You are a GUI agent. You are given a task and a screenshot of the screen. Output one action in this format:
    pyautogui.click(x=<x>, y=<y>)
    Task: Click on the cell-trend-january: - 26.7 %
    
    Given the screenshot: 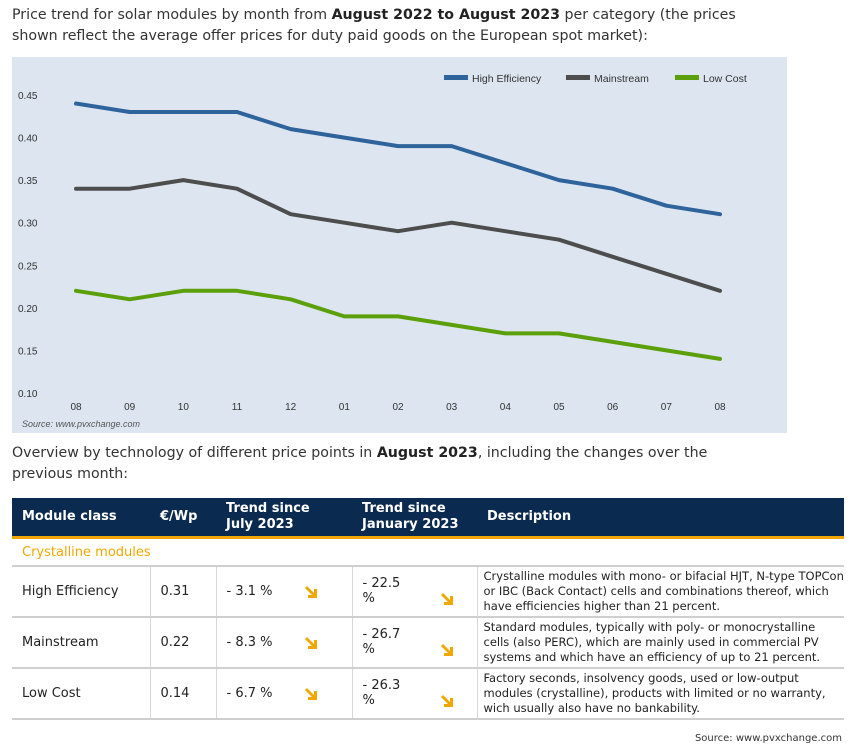 What is the action you would take?
    pyautogui.click(x=415, y=643)
    